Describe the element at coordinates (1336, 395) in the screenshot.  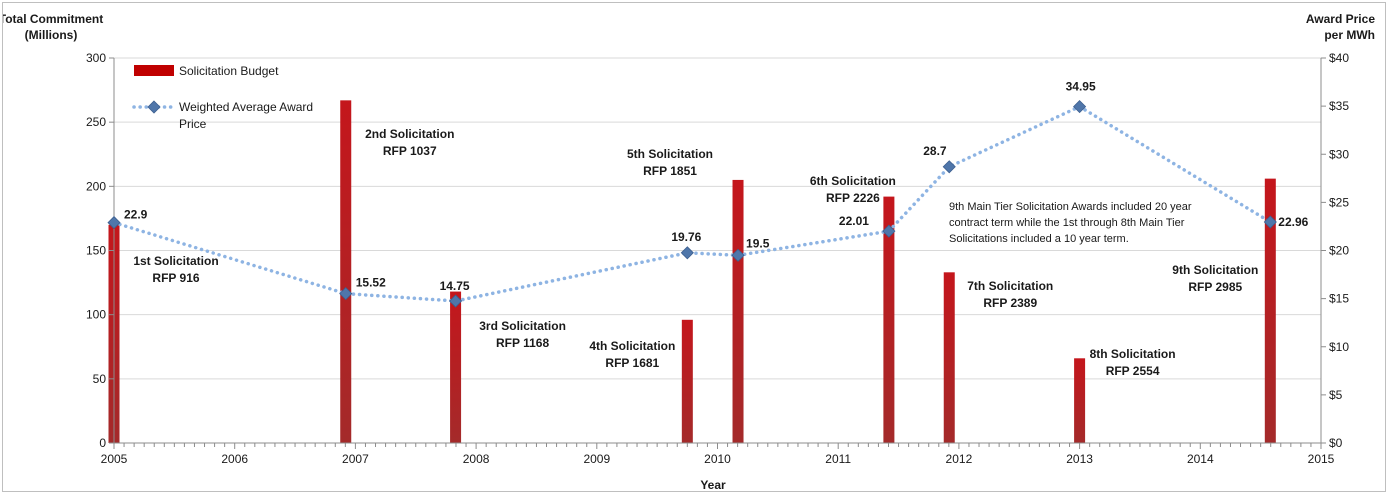
I see `right-tick-label: $5` at that location.